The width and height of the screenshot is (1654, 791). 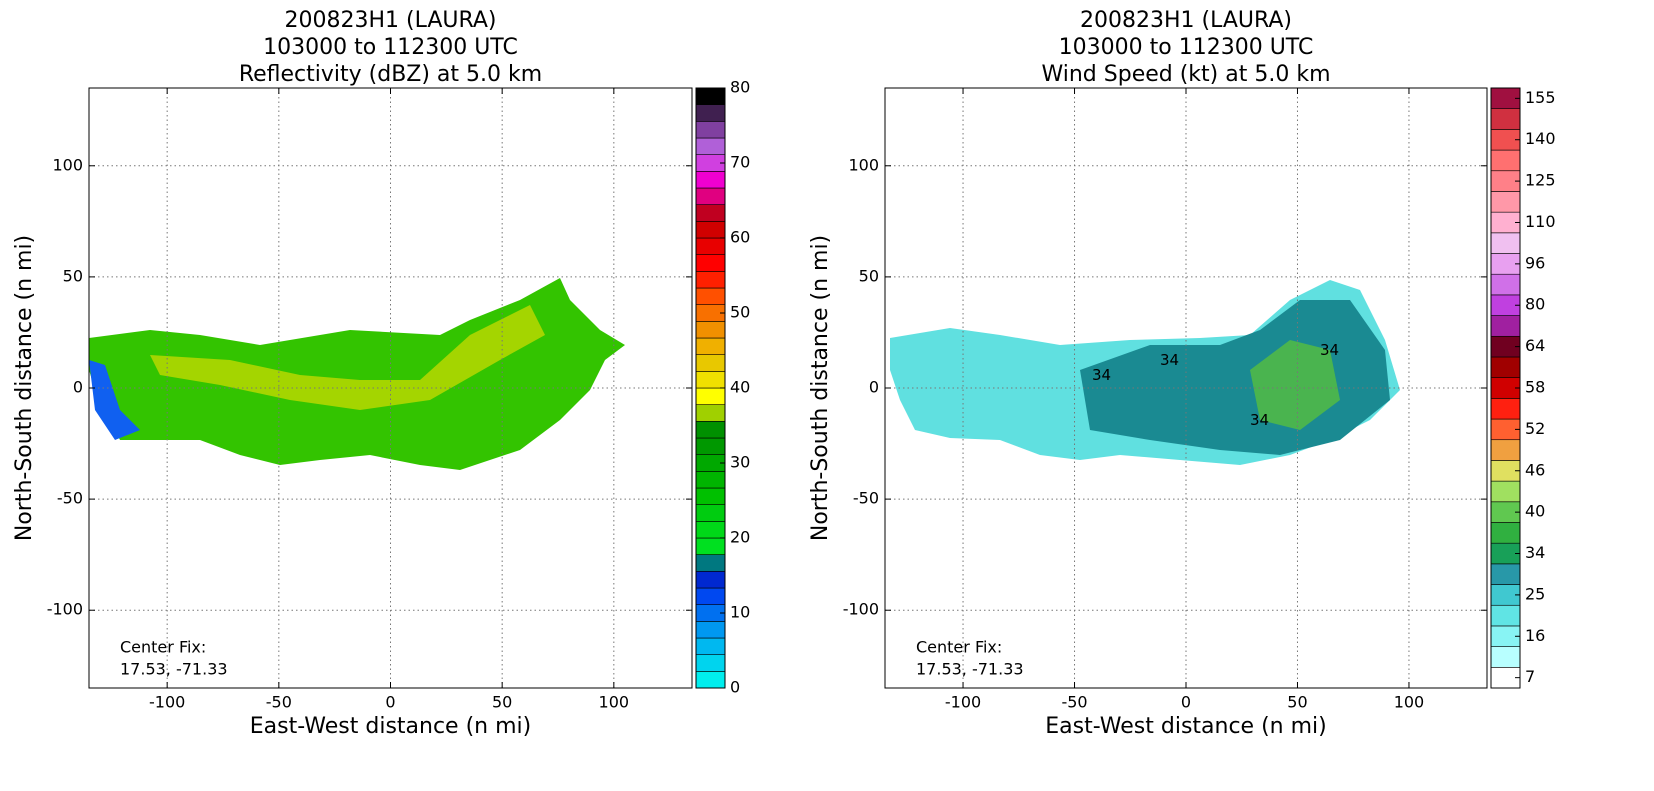 I want to click on y-tick-label: 100, so click(x=863, y=164).